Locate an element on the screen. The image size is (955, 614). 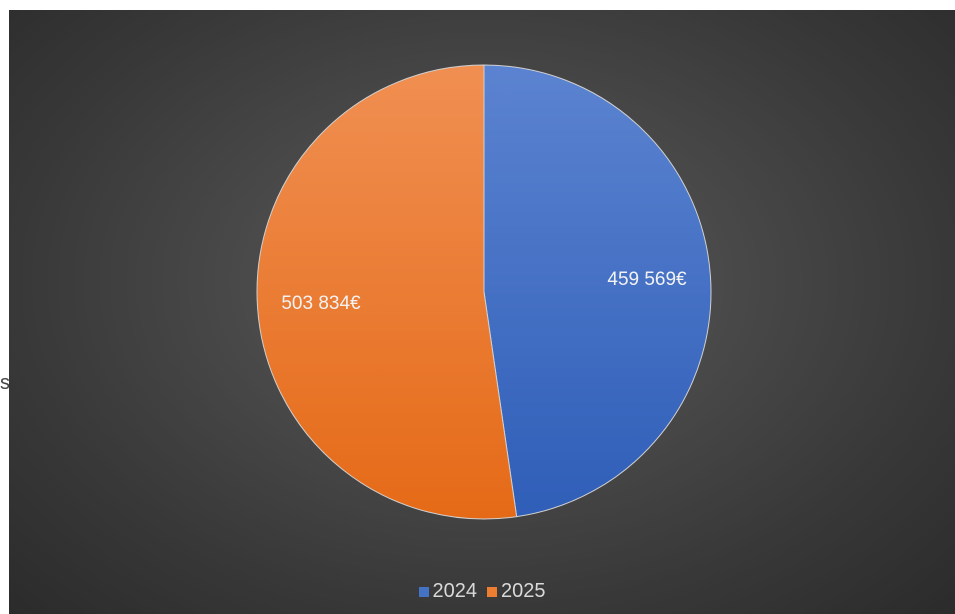
clipped-edge-text: s is located at coordinates (5, 383).